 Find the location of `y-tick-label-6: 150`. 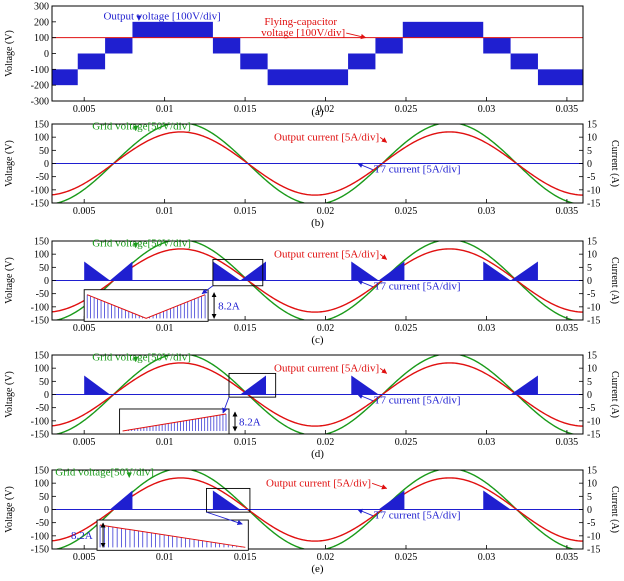

y-tick-label-6: 150 is located at coordinates (41, 125).